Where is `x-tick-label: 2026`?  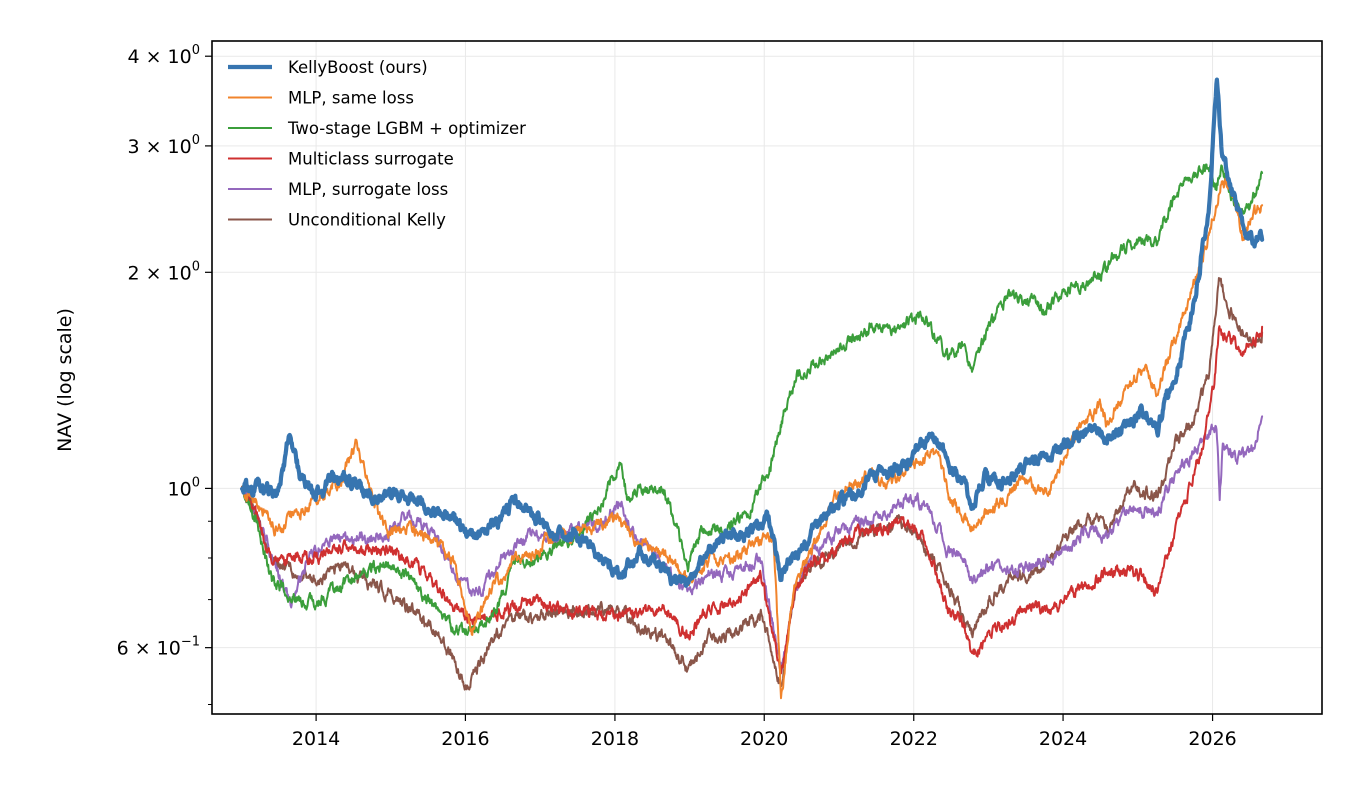 x-tick-label: 2026 is located at coordinates (1212, 739).